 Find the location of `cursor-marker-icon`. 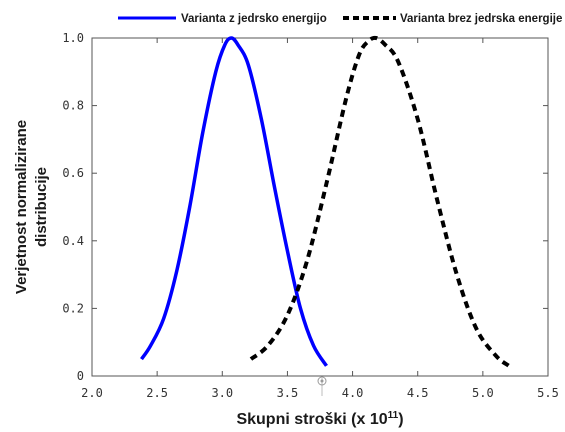

cursor-marker-icon is located at coordinates (322, 386).